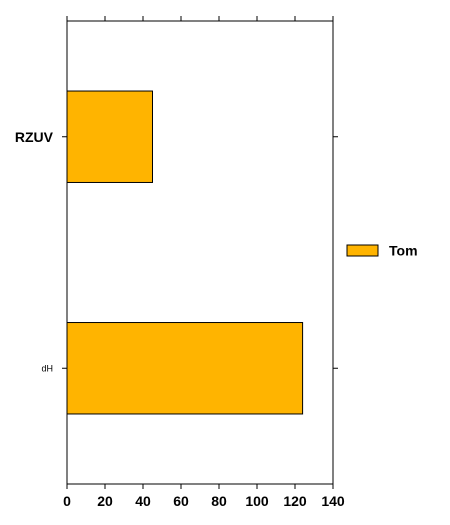 The height and width of the screenshot is (525, 450). I want to click on y-tick-label-dh: dH, so click(47, 368).